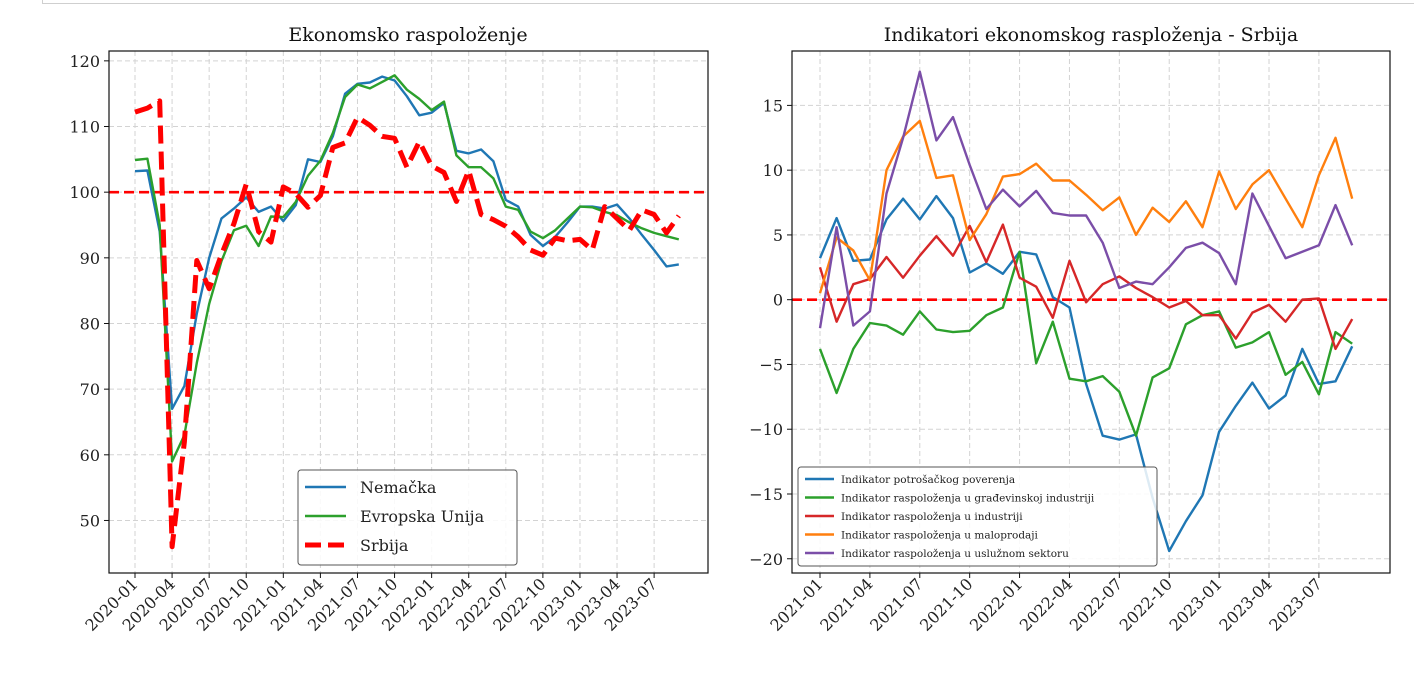  Describe the element at coordinates (940, 536) in the screenshot. I see `legend-label: Indikator raspoloženja u maloprodaji` at that location.